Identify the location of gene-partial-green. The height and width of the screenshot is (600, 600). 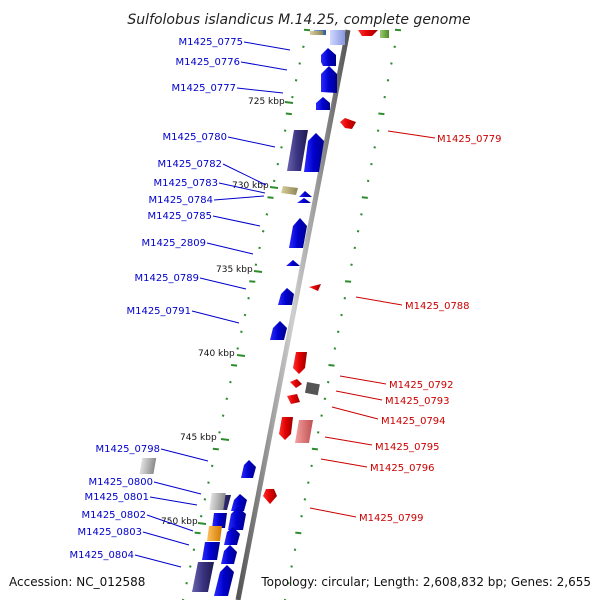
(384, 34).